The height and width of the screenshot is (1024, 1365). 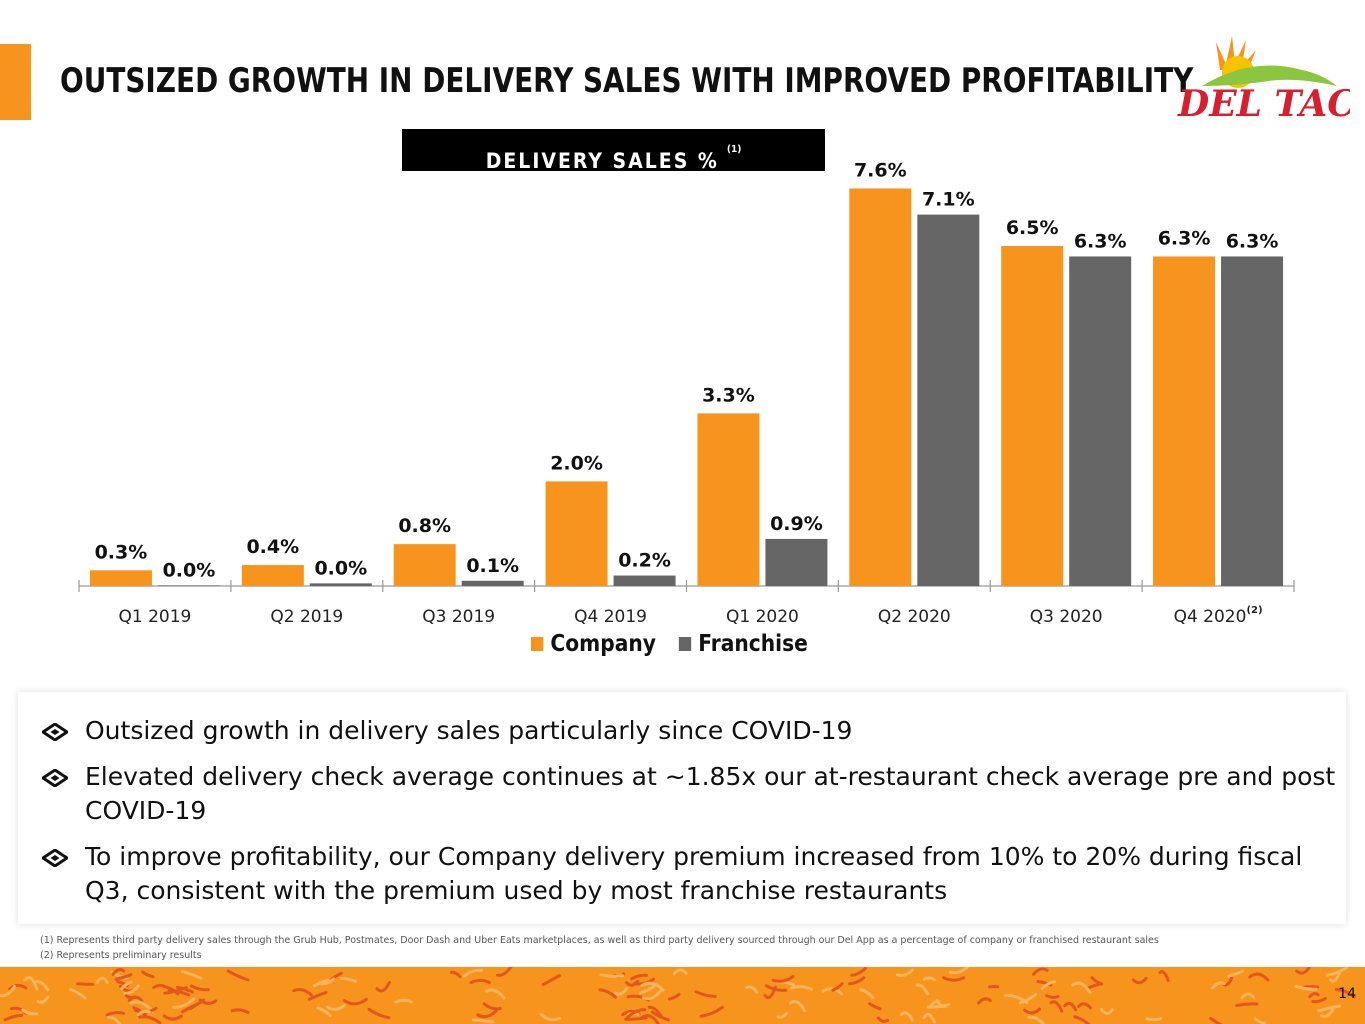 What do you see at coordinates (1269, 75) in the screenshot?
I see `hills-icon` at bounding box center [1269, 75].